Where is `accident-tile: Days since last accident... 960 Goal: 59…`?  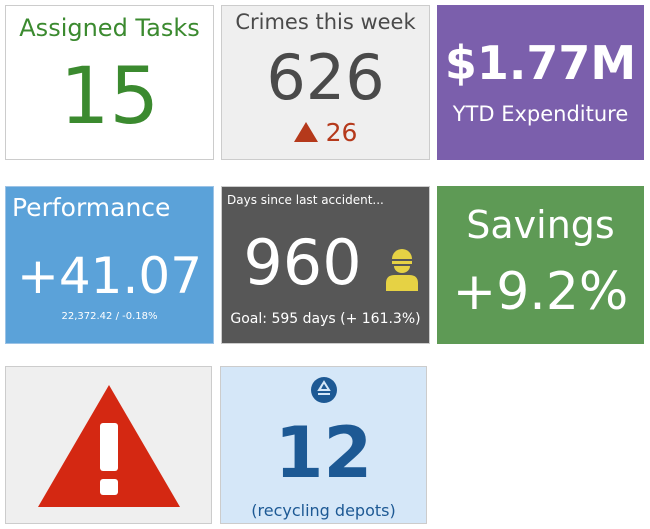
accident-tile: Days since last accident... 960 Goal: 59… is located at coordinates (325, 265).